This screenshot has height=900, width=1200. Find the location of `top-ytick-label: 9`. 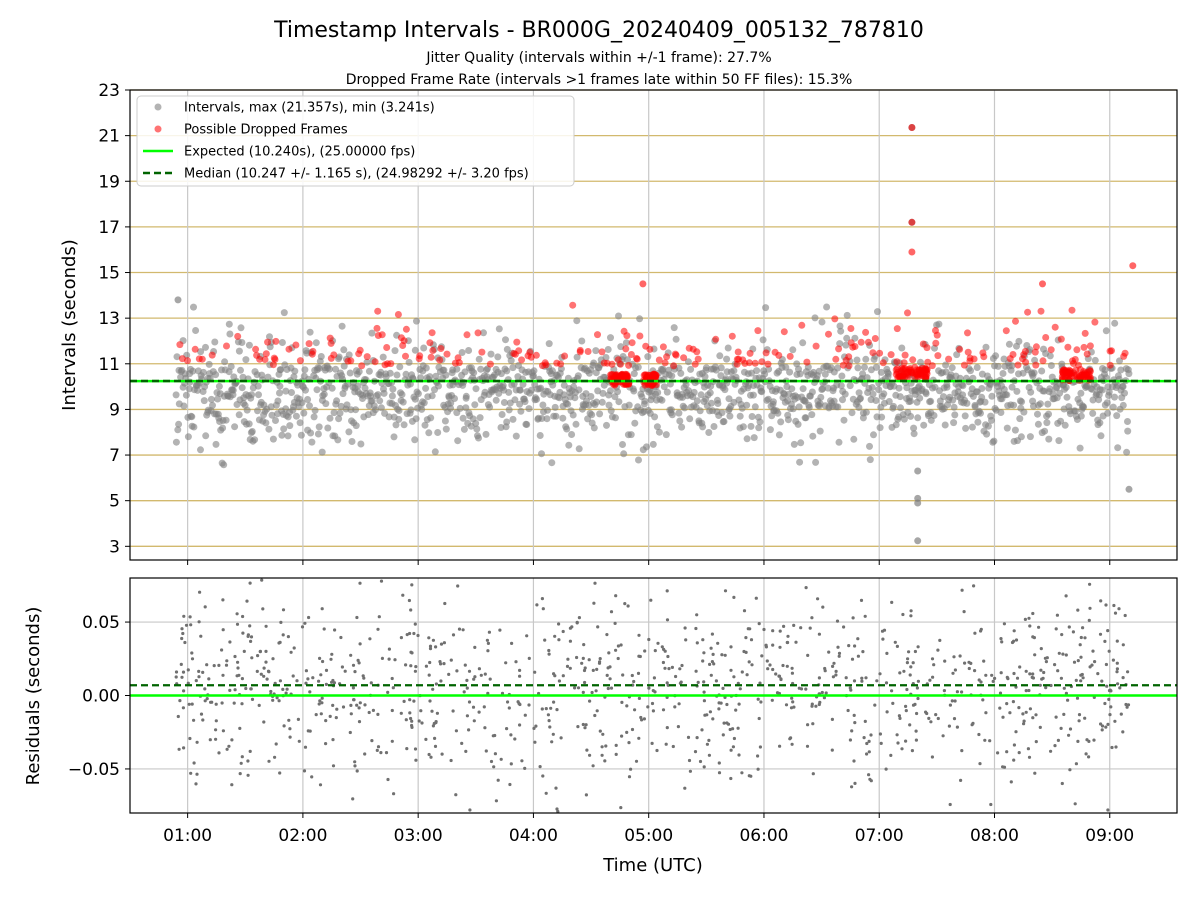

top-ytick-label: 9 is located at coordinates (114, 410).